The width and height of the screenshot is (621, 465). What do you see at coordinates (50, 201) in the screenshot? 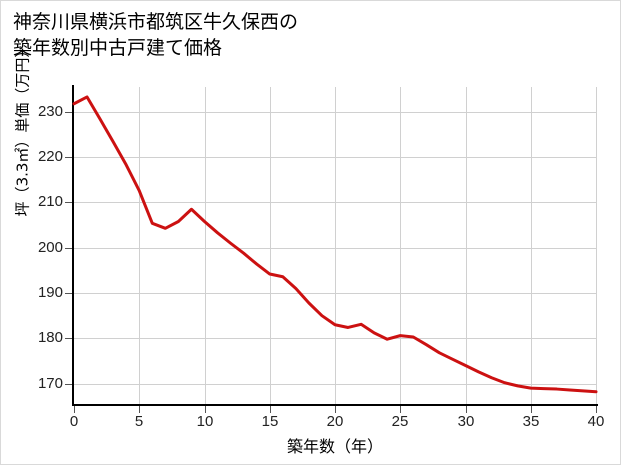
I see `y-tick-label: 210` at bounding box center [50, 201].